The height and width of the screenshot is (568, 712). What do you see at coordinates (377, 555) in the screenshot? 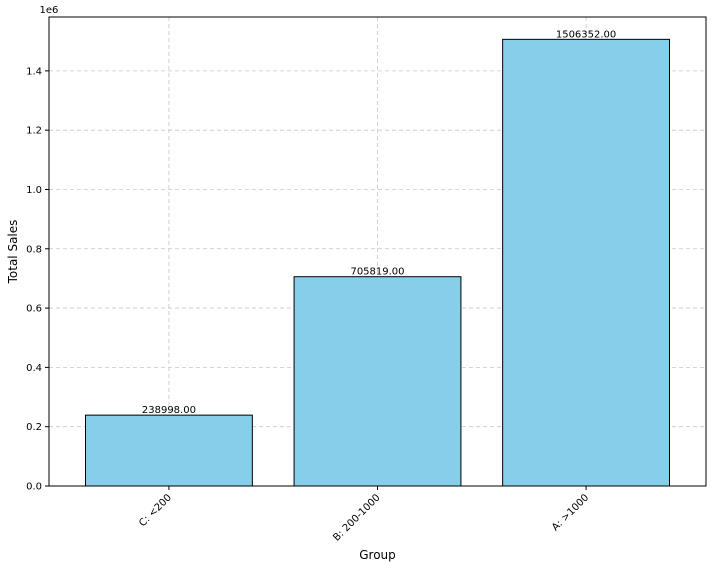
I see `x-axis-label: Group` at bounding box center [377, 555].